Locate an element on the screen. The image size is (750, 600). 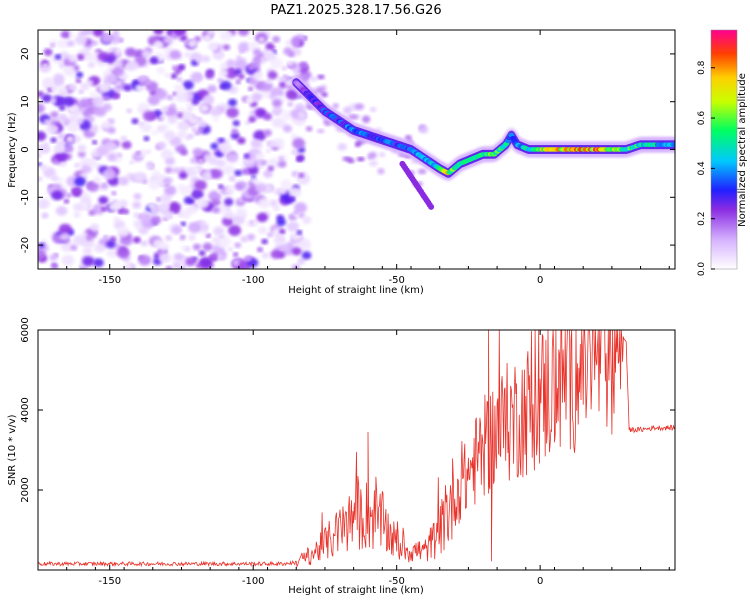
spectrogram-xtick-label: -50 is located at coordinates (396, 280).